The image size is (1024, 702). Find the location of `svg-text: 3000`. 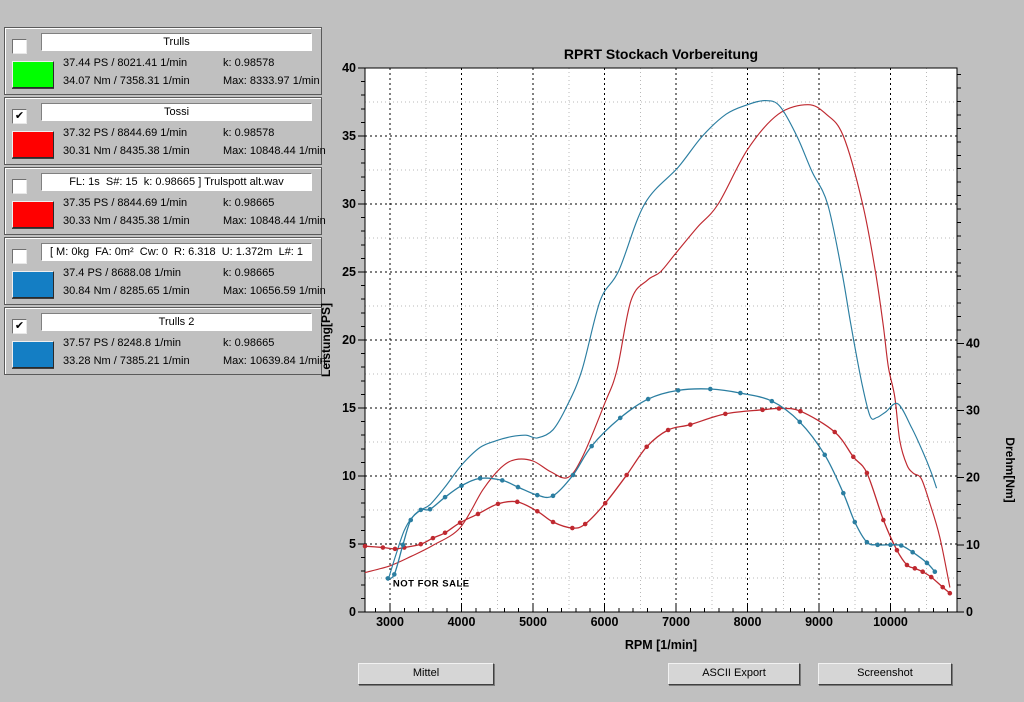

svg-text: 3000 is located at coordinates (390, 622).